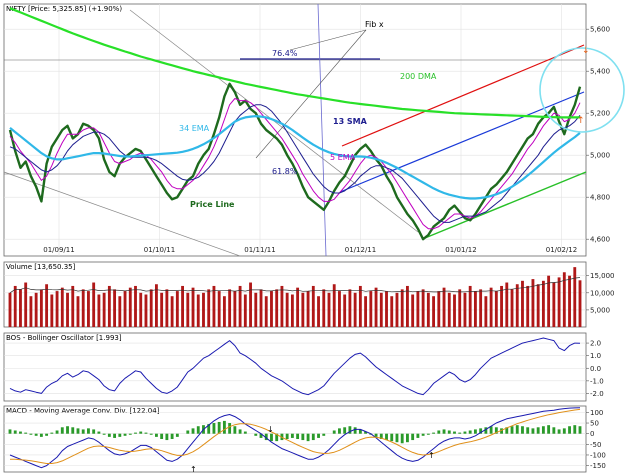  What do you see at coordinates (561, 250) in the screenshot?
I see `x-tick-label: 01/02/12` at bounding box center [561, 250].